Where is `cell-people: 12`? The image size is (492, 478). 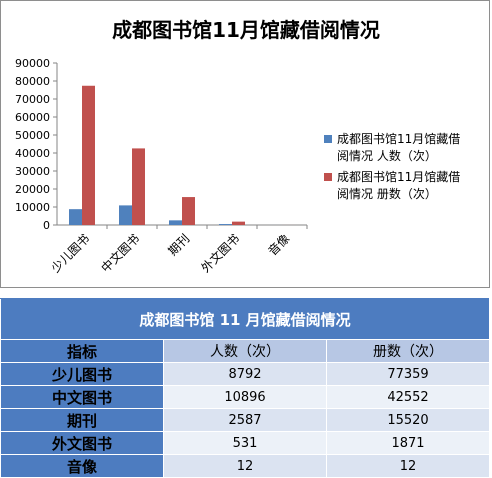
cell-people: 12 is located at coordinates (245, 466).